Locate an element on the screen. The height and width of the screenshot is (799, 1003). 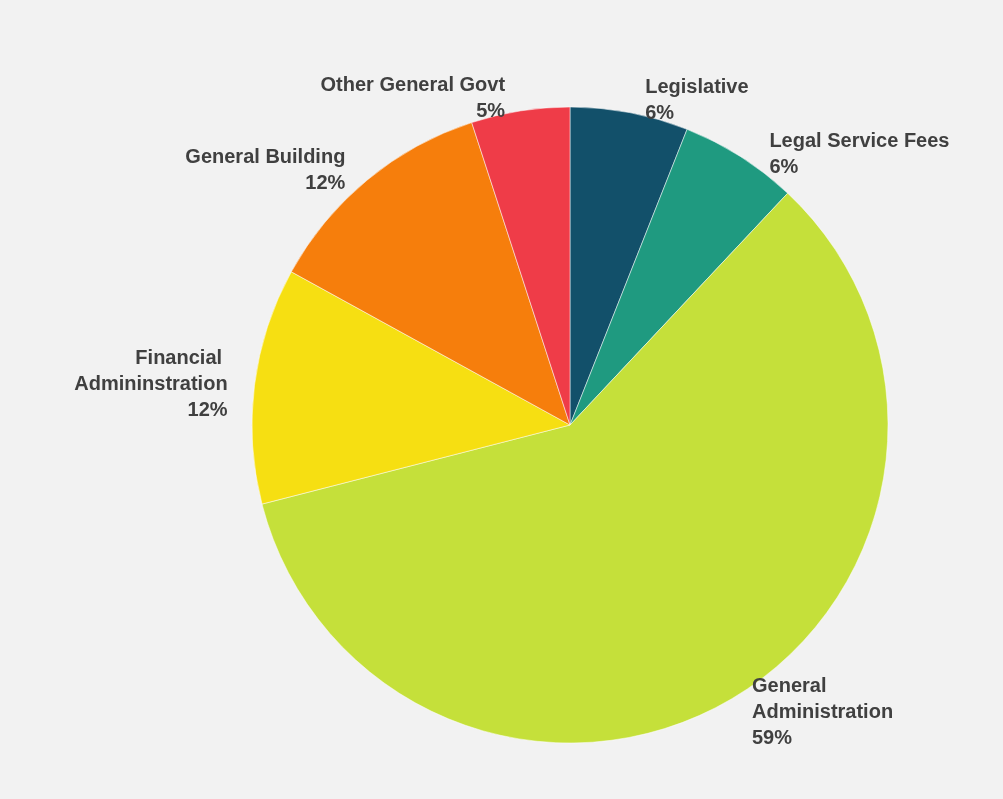
slice-label: General Administration is located at coordinates (823, 697).